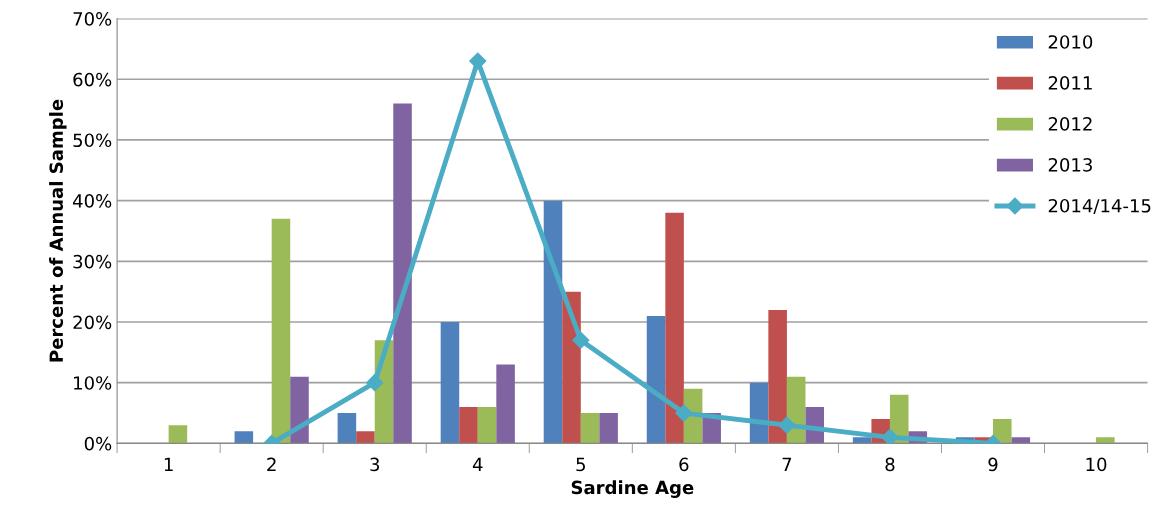 This screenshot has width=1171, height=531. Describe the element at coordinates (1070, 164) in the screenshot. I see `legend-label: 2013` at that location.